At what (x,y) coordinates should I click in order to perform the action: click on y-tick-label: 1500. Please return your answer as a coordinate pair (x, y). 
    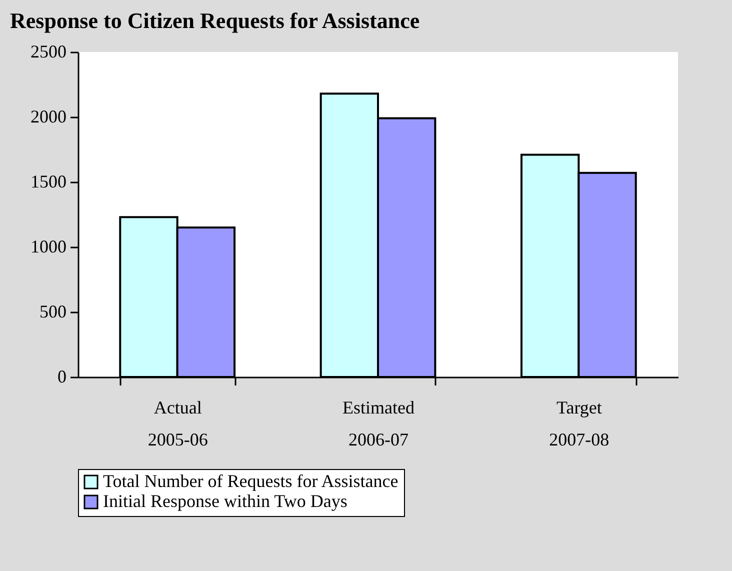
    Looking at the image, I should click on (48, 182).